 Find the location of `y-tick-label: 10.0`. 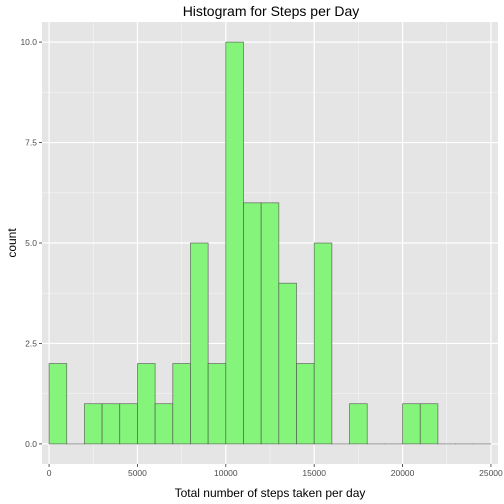

y-tick-label: 10.0 is located at coordinates (28, 42).